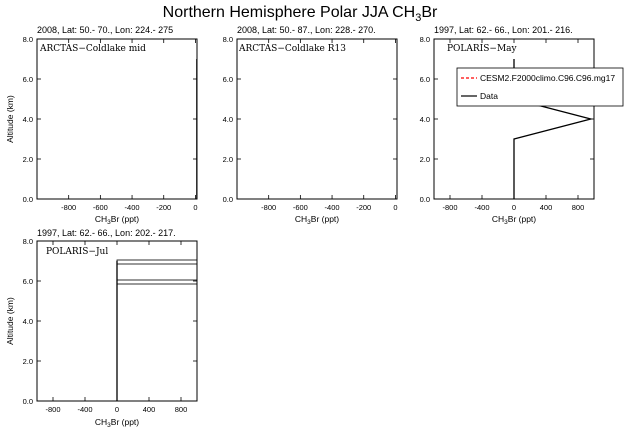 This screenshot has width=626, height=436. Describe the element at coordinates (503, 30) in the screenshot. I see `panel-header: 1997, Lat: 62.- 66., Lon: 201.- 216.` at that location.